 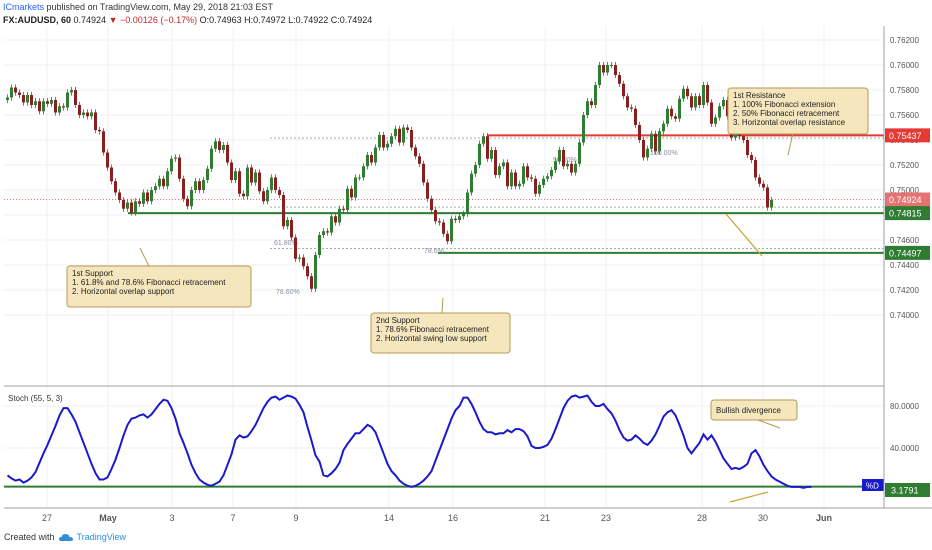 I want to click on stoch-tick-label: 80.0000, so click(x=904, y=406).